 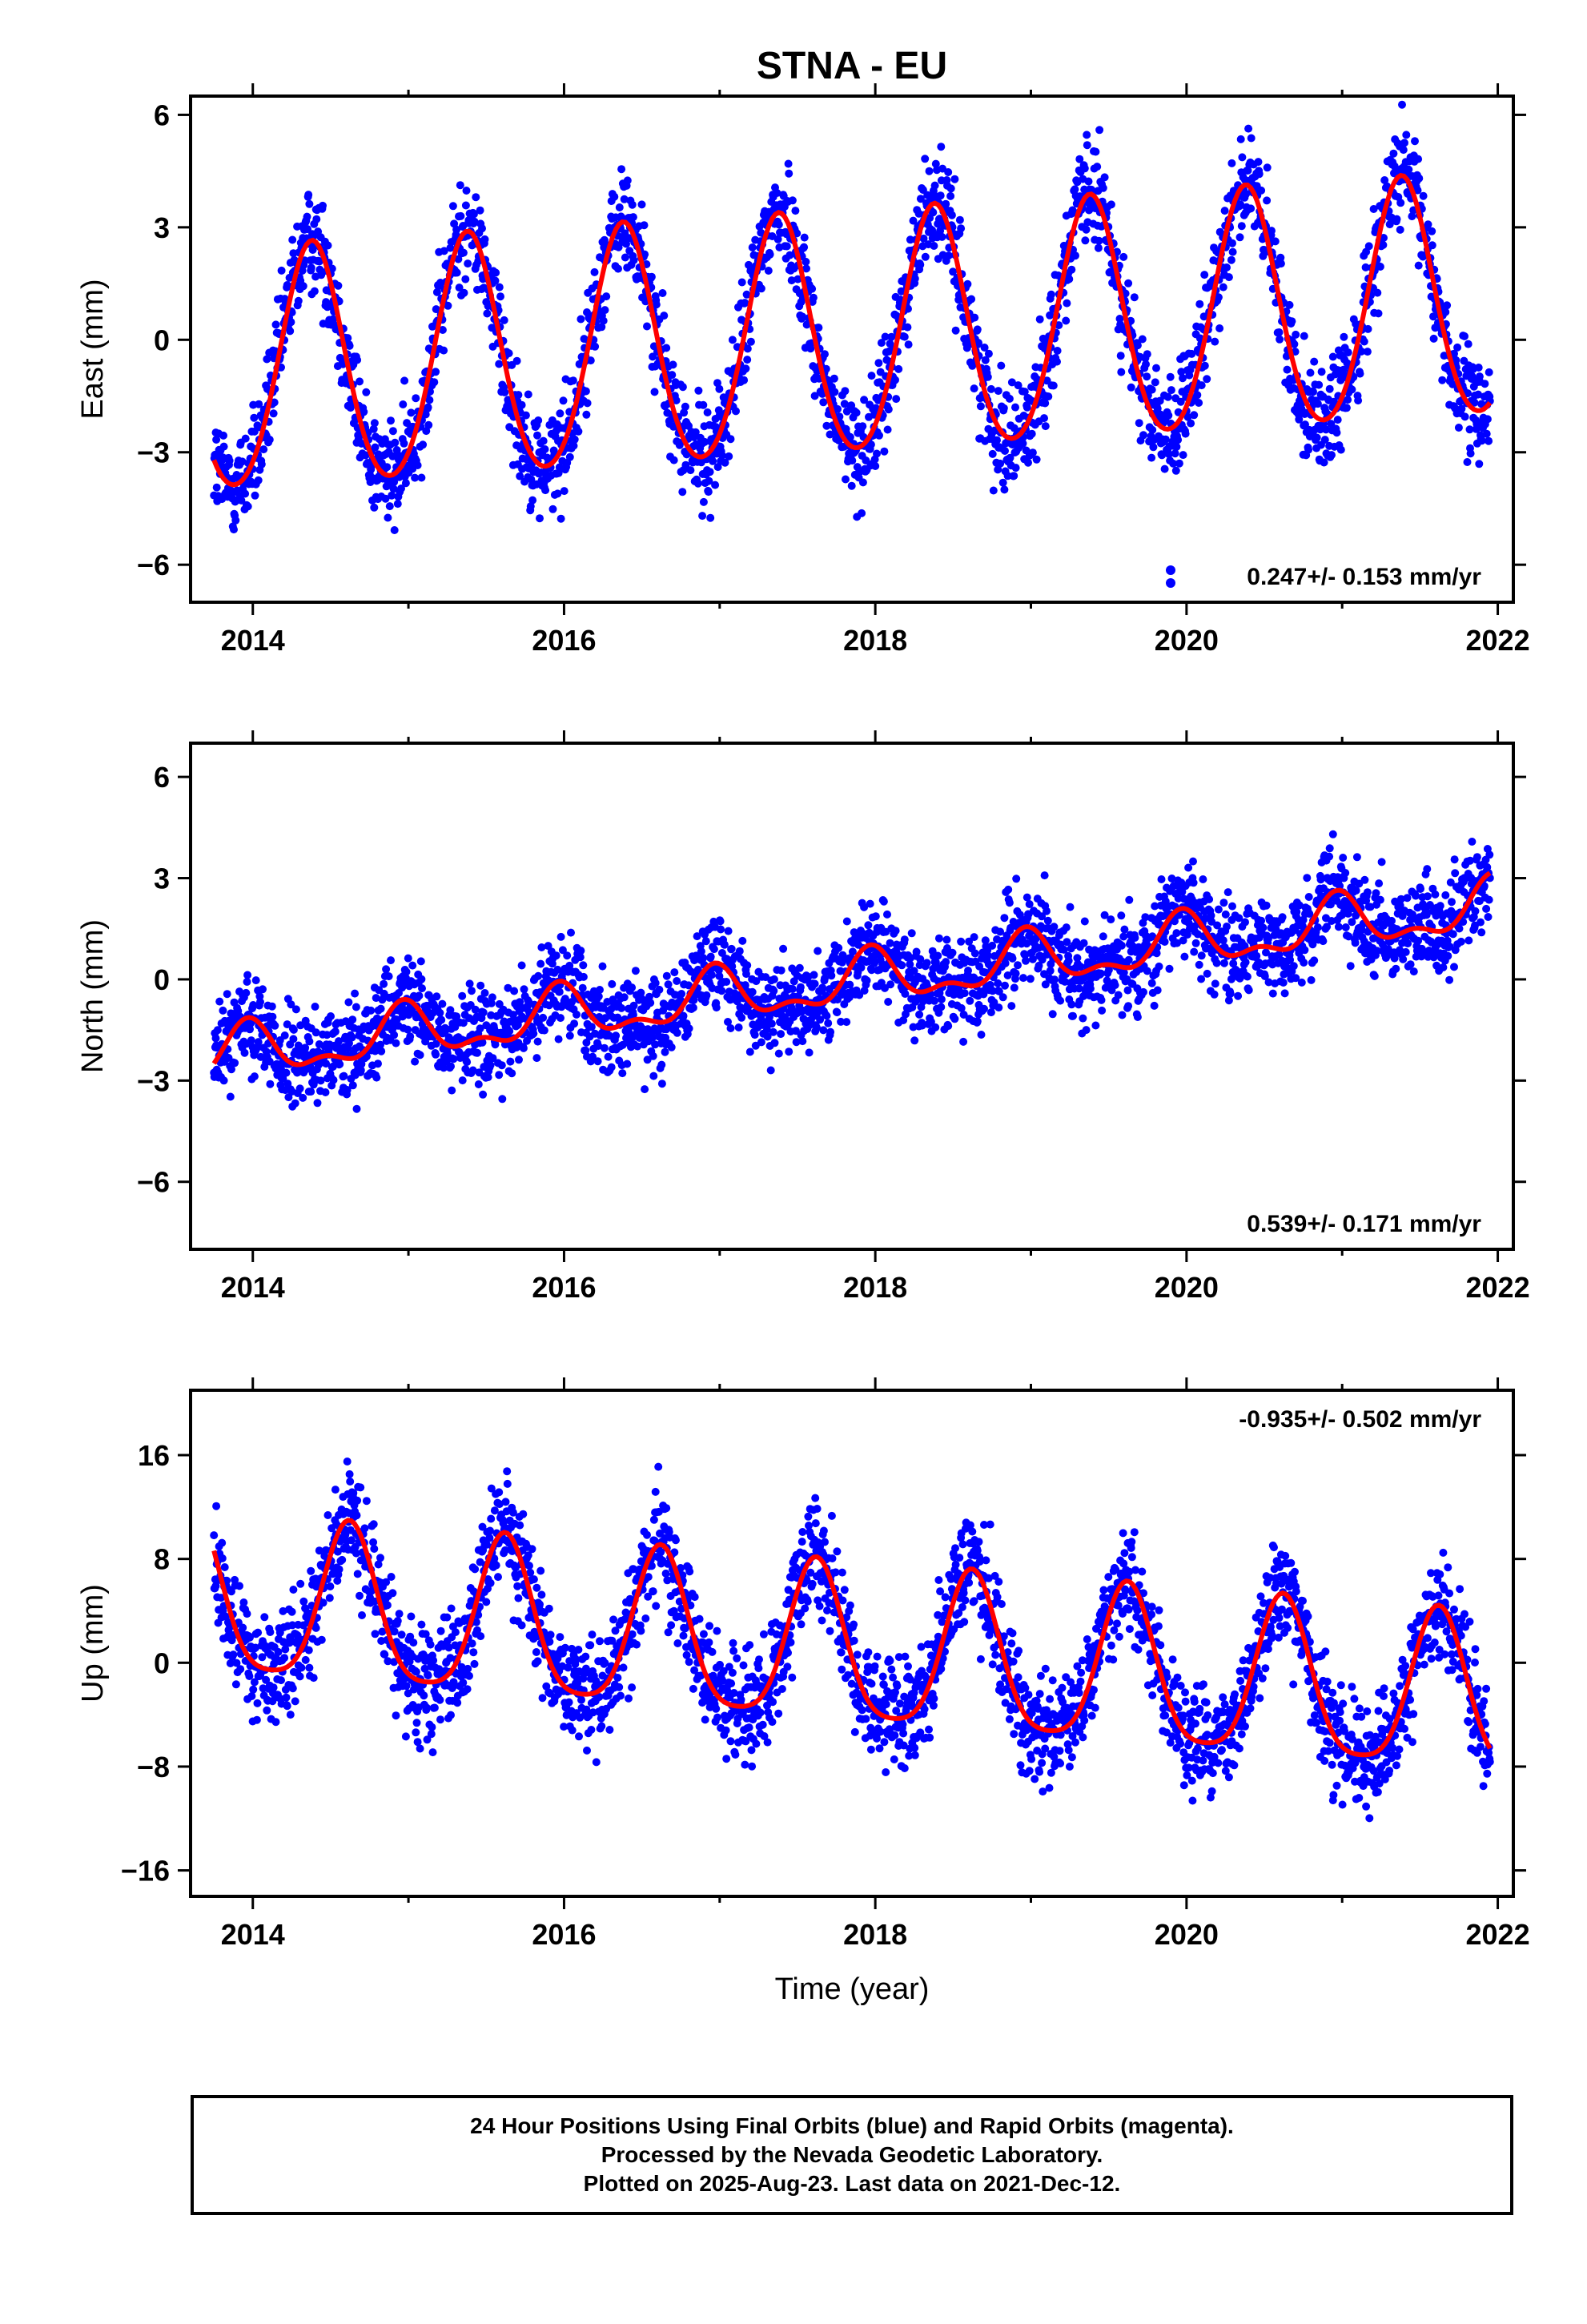 I want to click on figure-title: STNA - EU, so click(x=852, y=66).